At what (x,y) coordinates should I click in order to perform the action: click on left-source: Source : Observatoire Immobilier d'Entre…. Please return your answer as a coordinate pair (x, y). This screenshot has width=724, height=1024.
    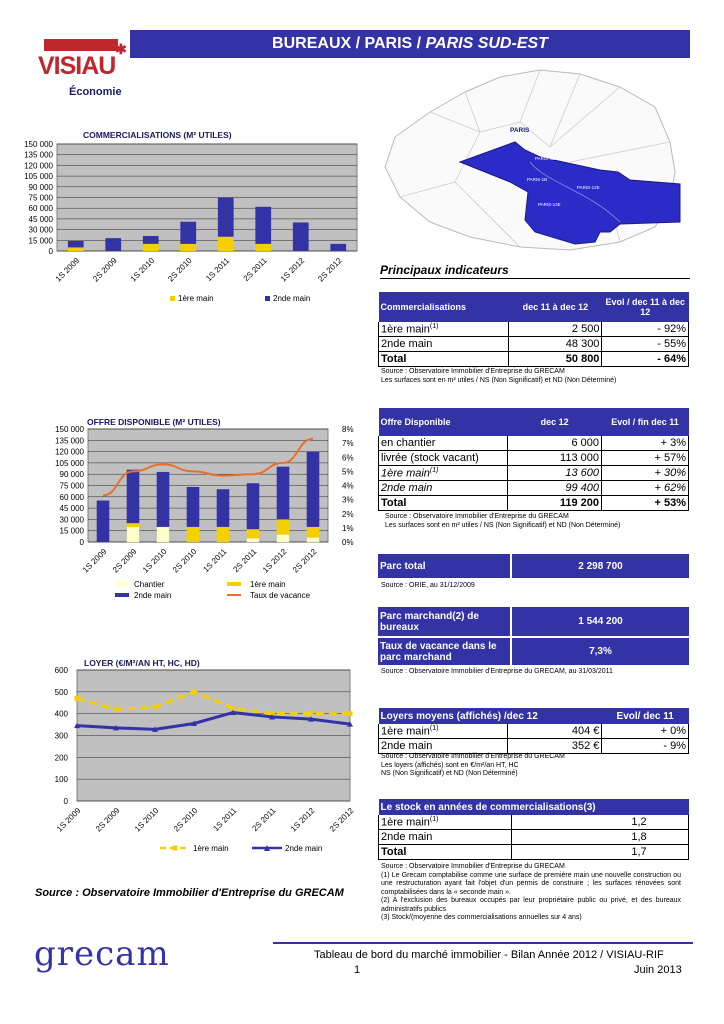
    Looking at the image, I should click on (189, 893).